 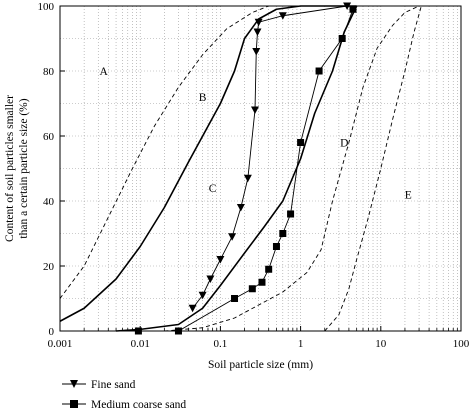 I want to click on x-tick-label: 10, so click(x=381, y=344).